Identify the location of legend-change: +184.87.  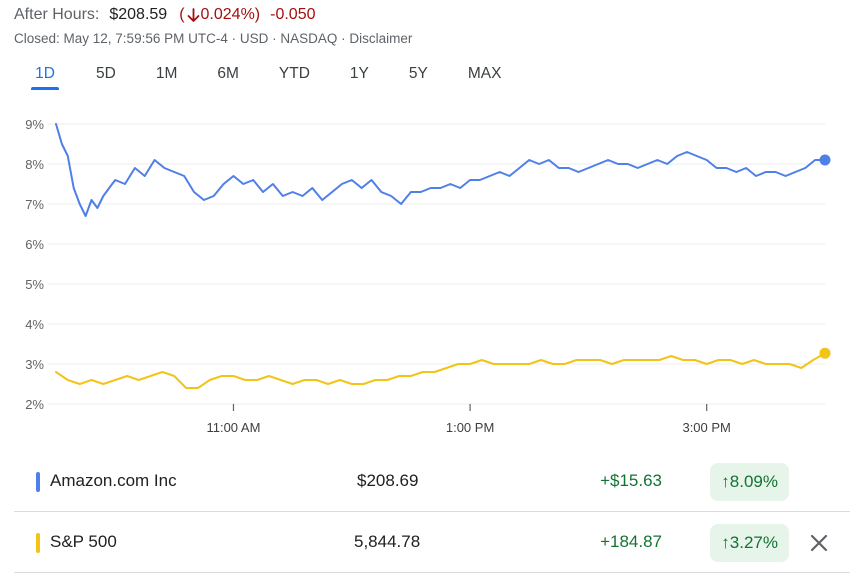
(631, 541).